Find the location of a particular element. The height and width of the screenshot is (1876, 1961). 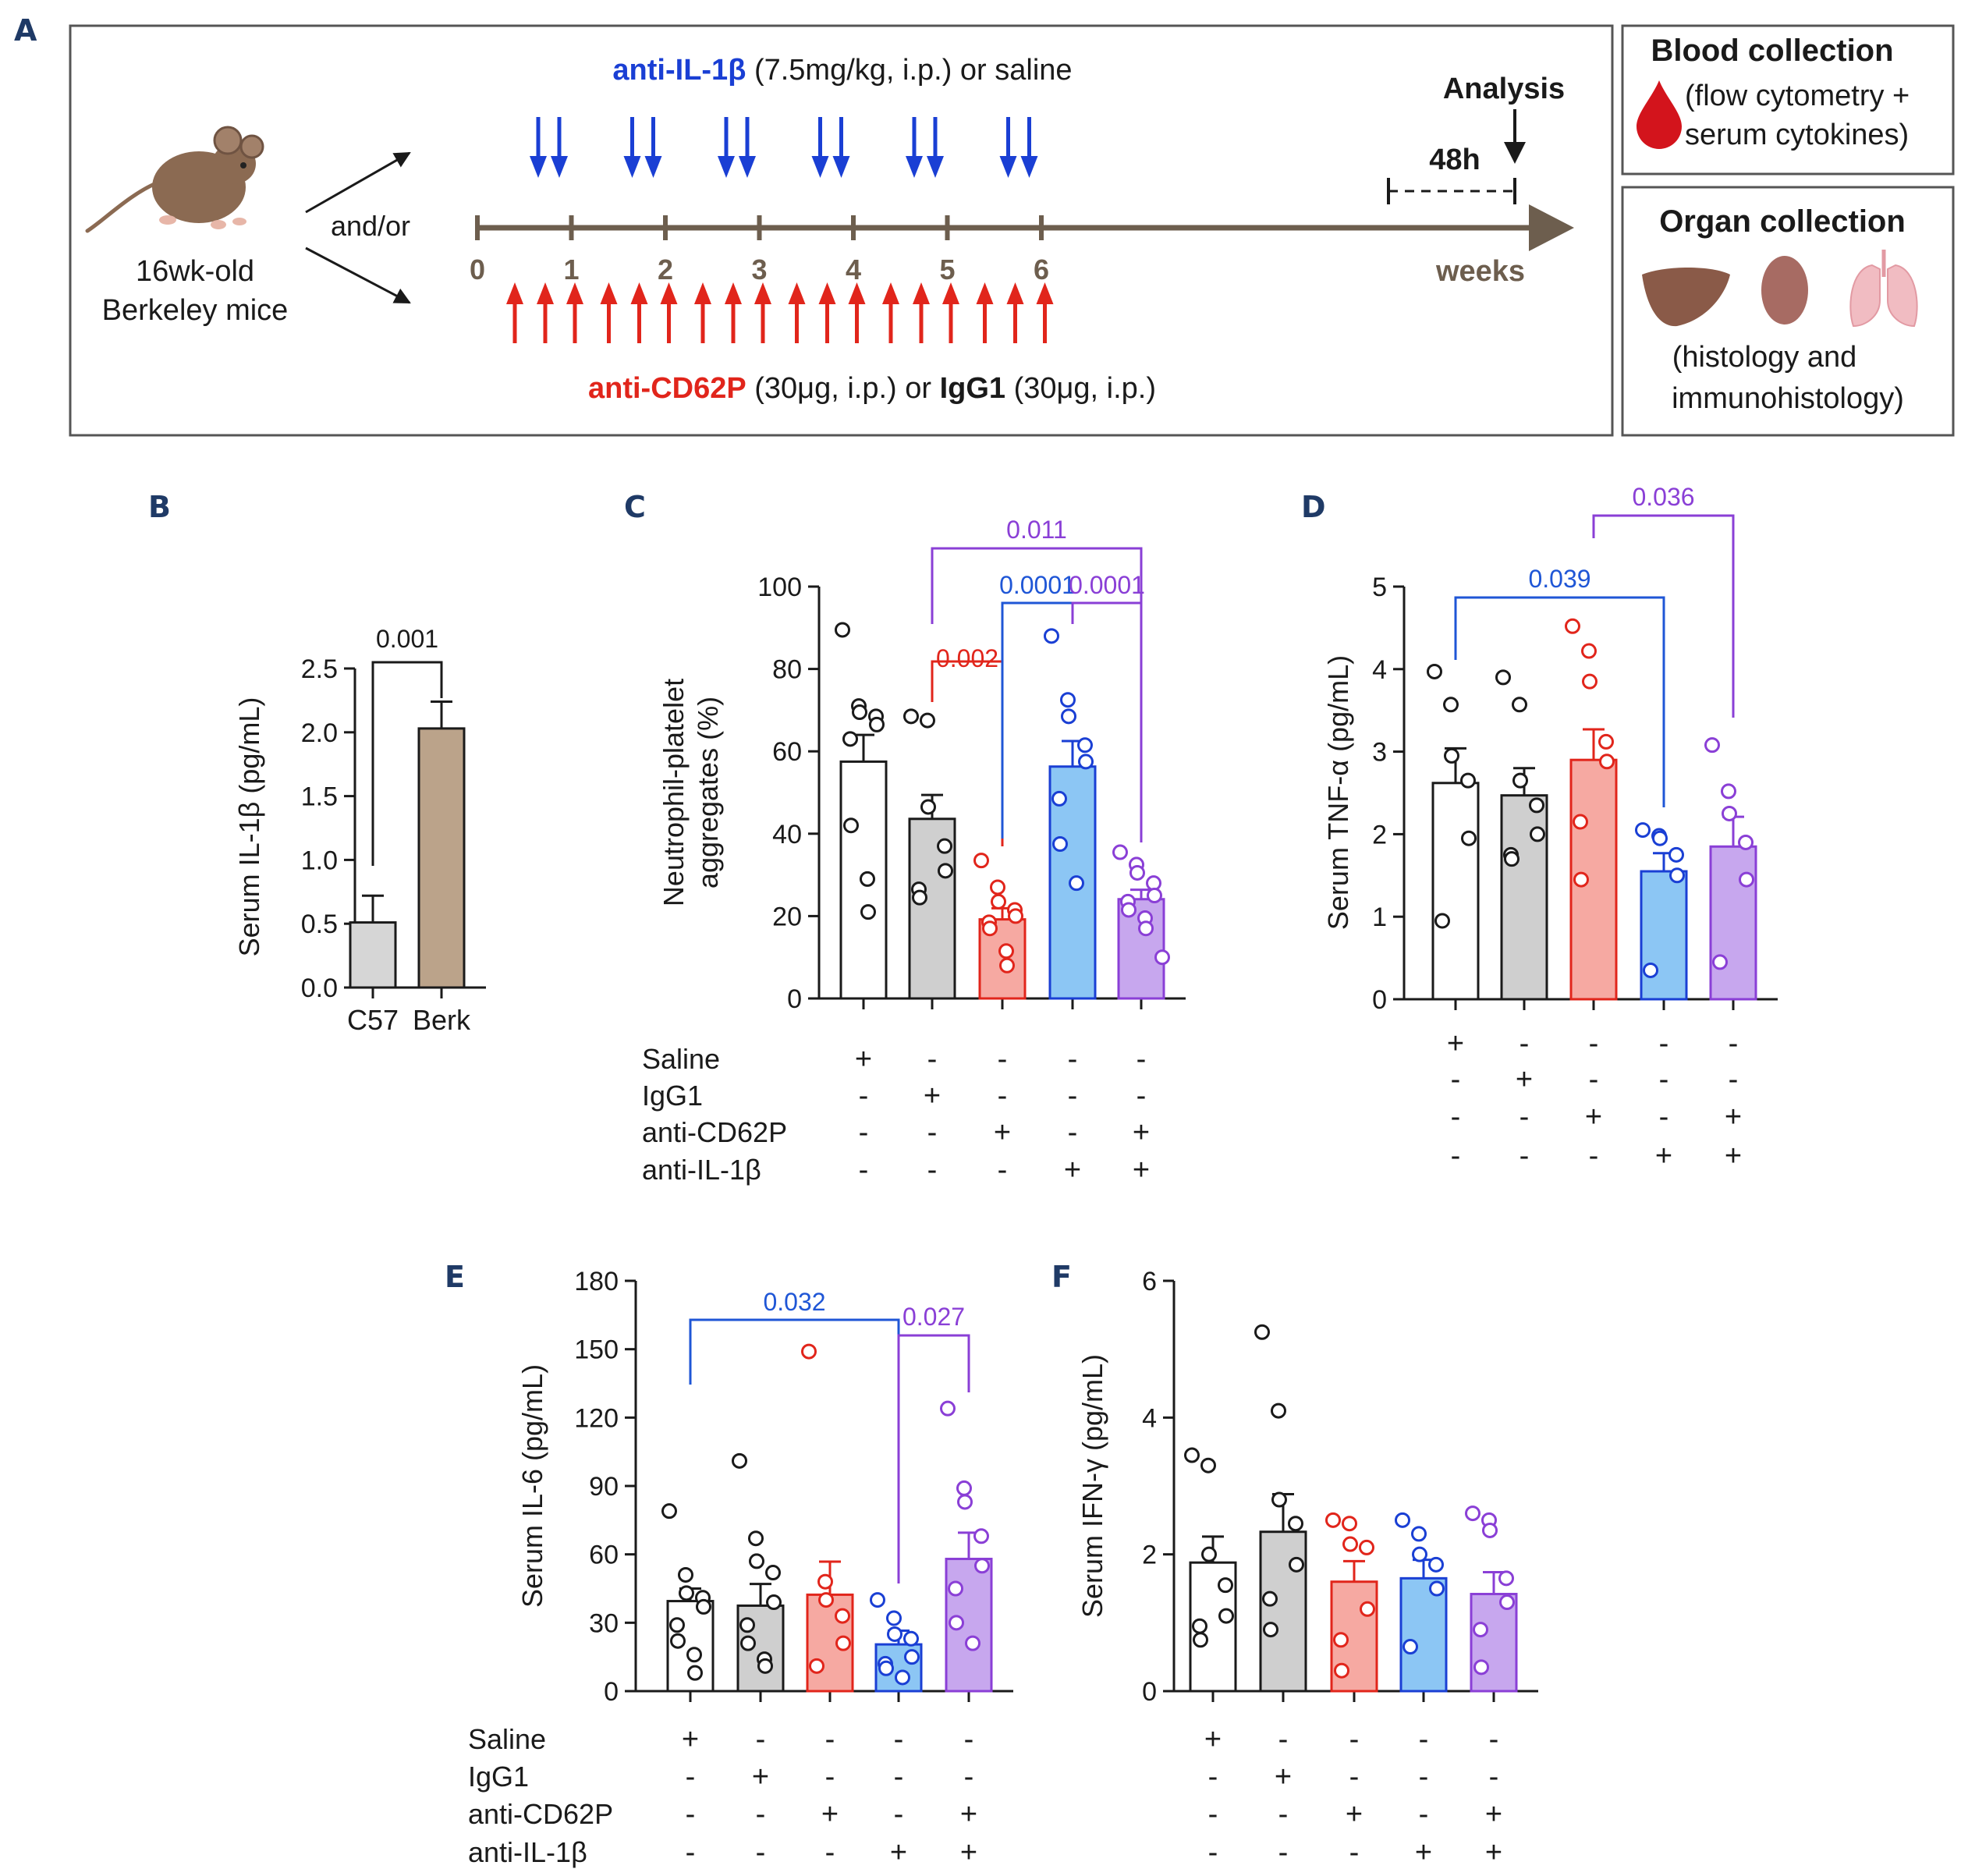

cd62p-label-end: (30μg, i.p.) is located at coordinates (1080, 389).